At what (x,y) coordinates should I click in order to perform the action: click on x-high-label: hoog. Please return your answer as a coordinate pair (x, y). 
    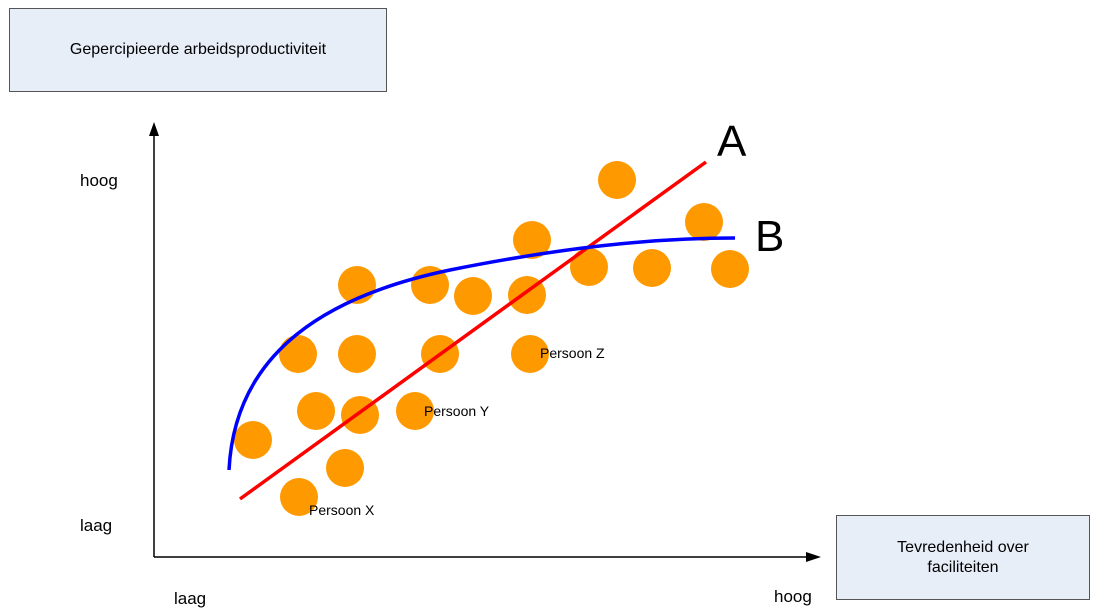
    Looking at the image, I should click on (793, 596).